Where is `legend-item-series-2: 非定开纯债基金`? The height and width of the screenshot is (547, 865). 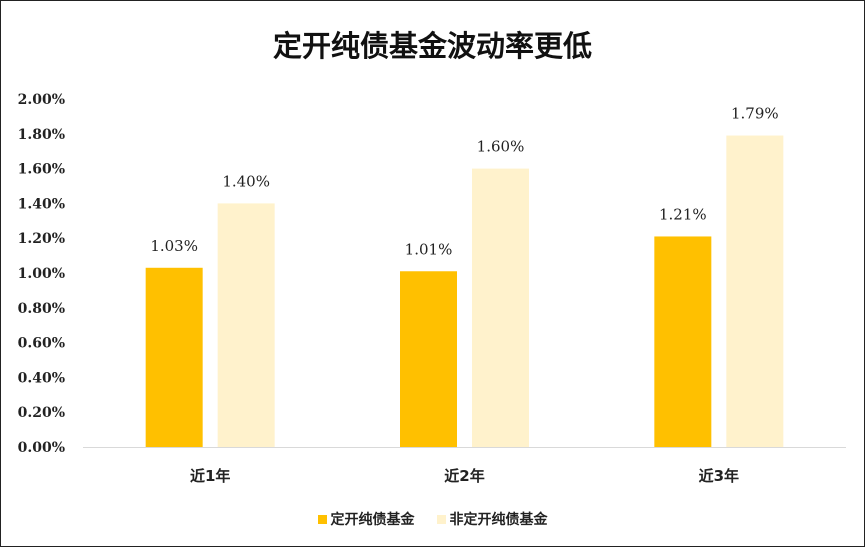 legend-item-series-2: 非定开纯债基金 is located at coordinates (492, 519).